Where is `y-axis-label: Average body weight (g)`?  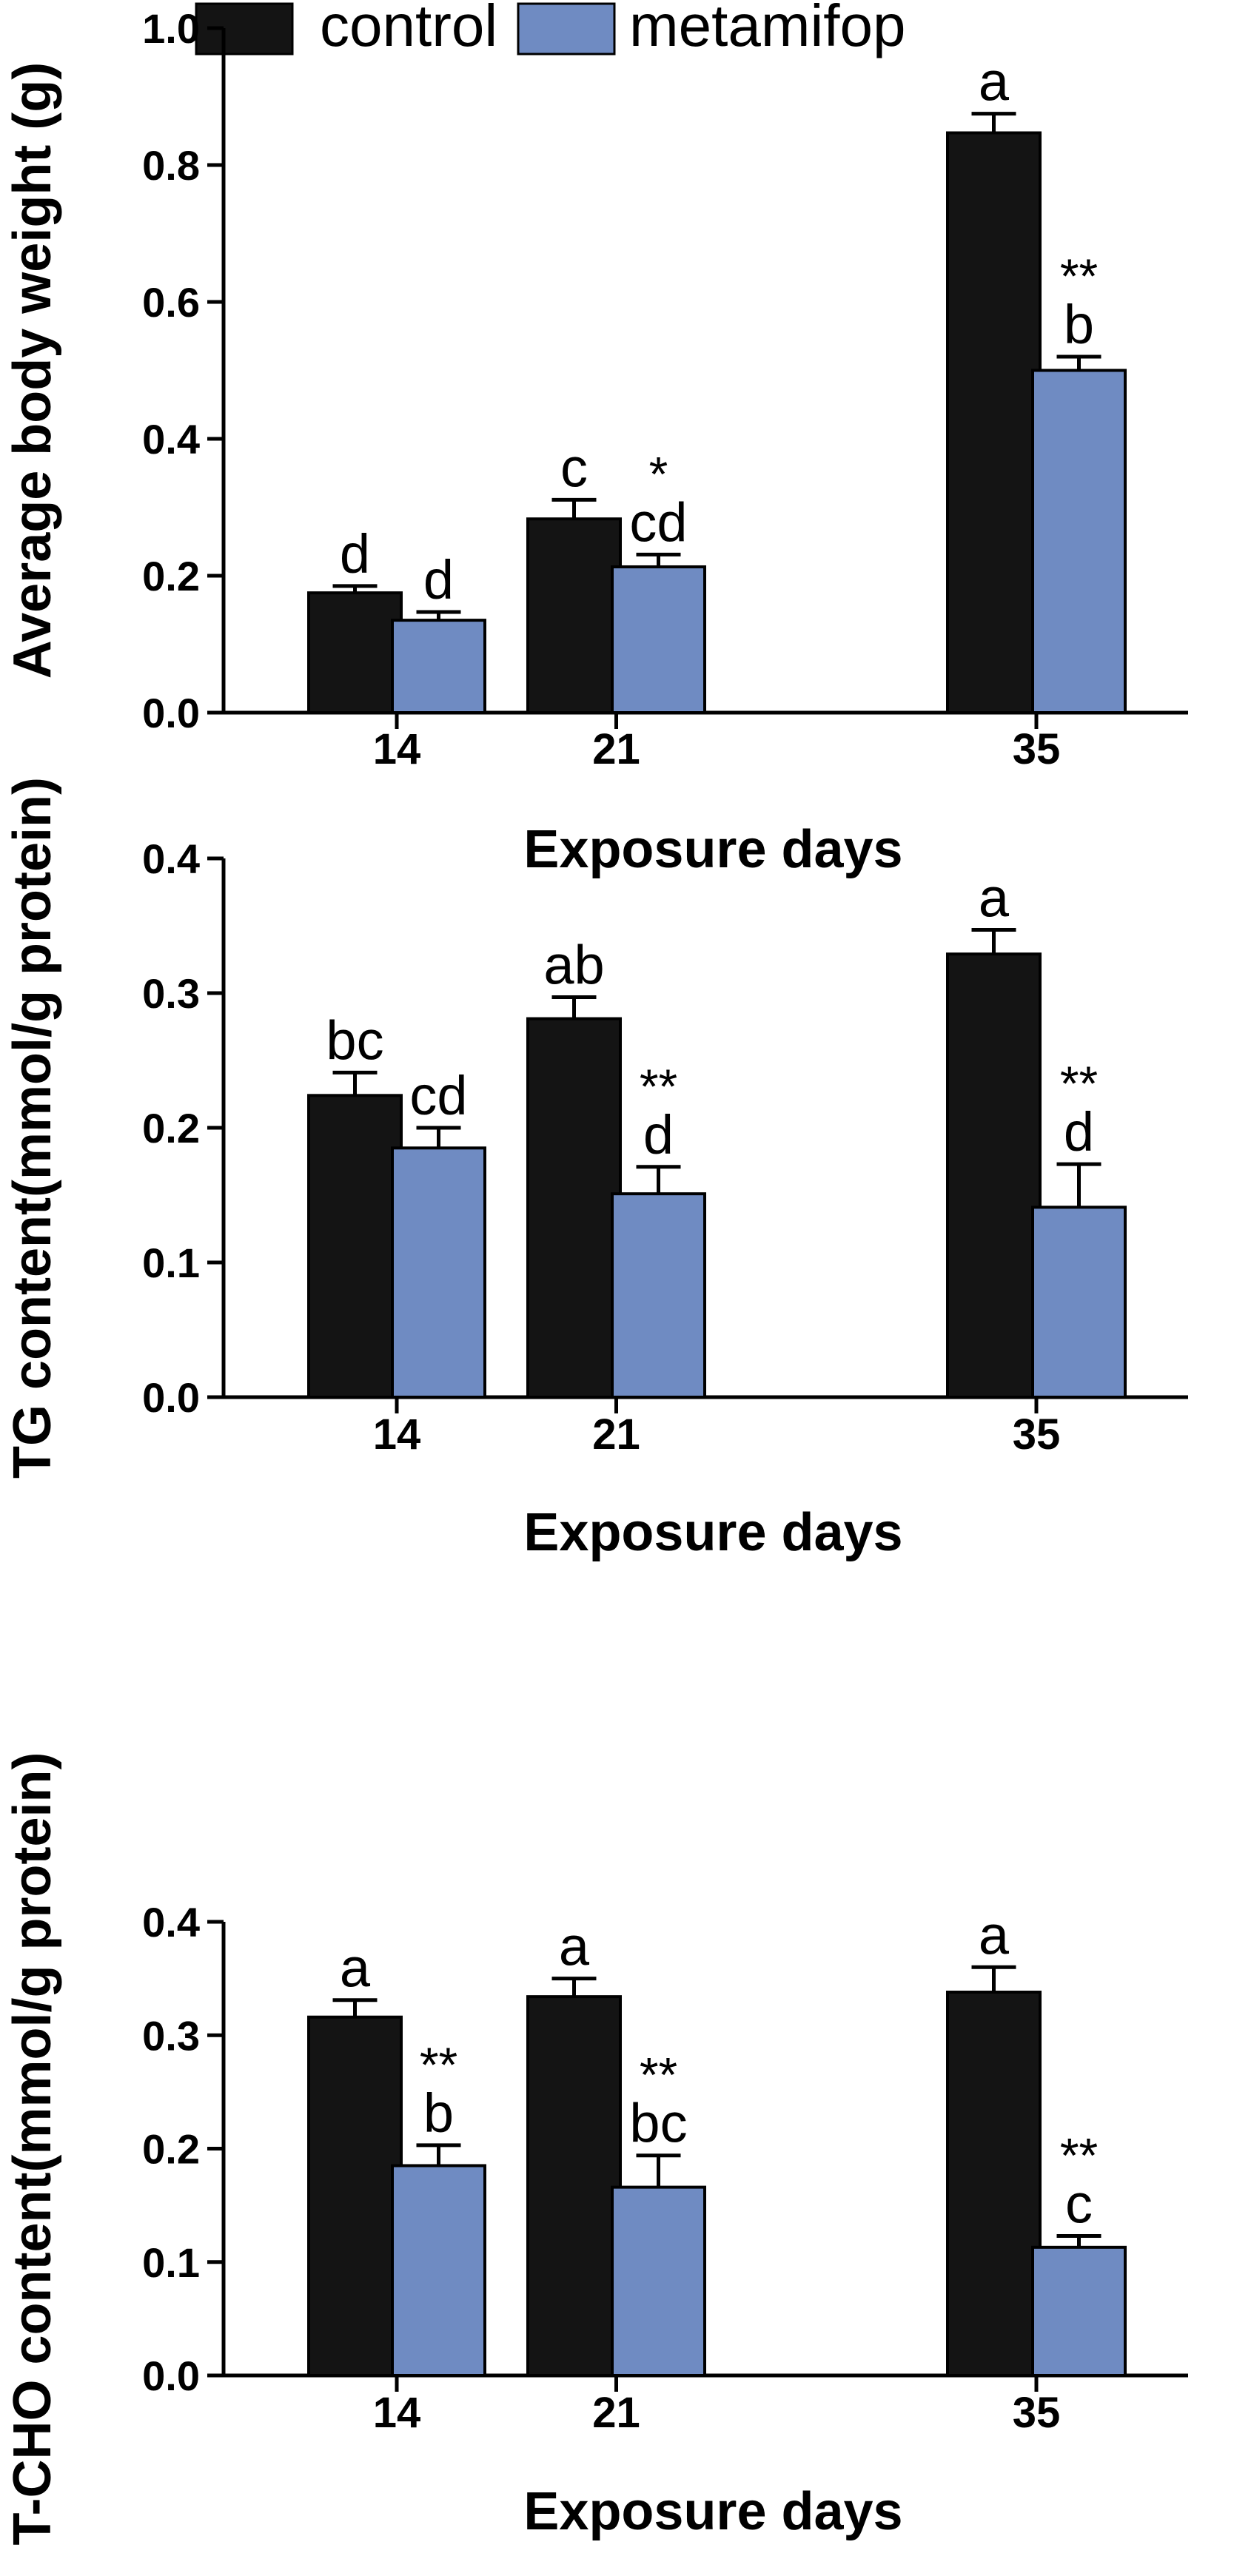
y-axis-label: Average body weight (g) is located at coordinates (32, 370).